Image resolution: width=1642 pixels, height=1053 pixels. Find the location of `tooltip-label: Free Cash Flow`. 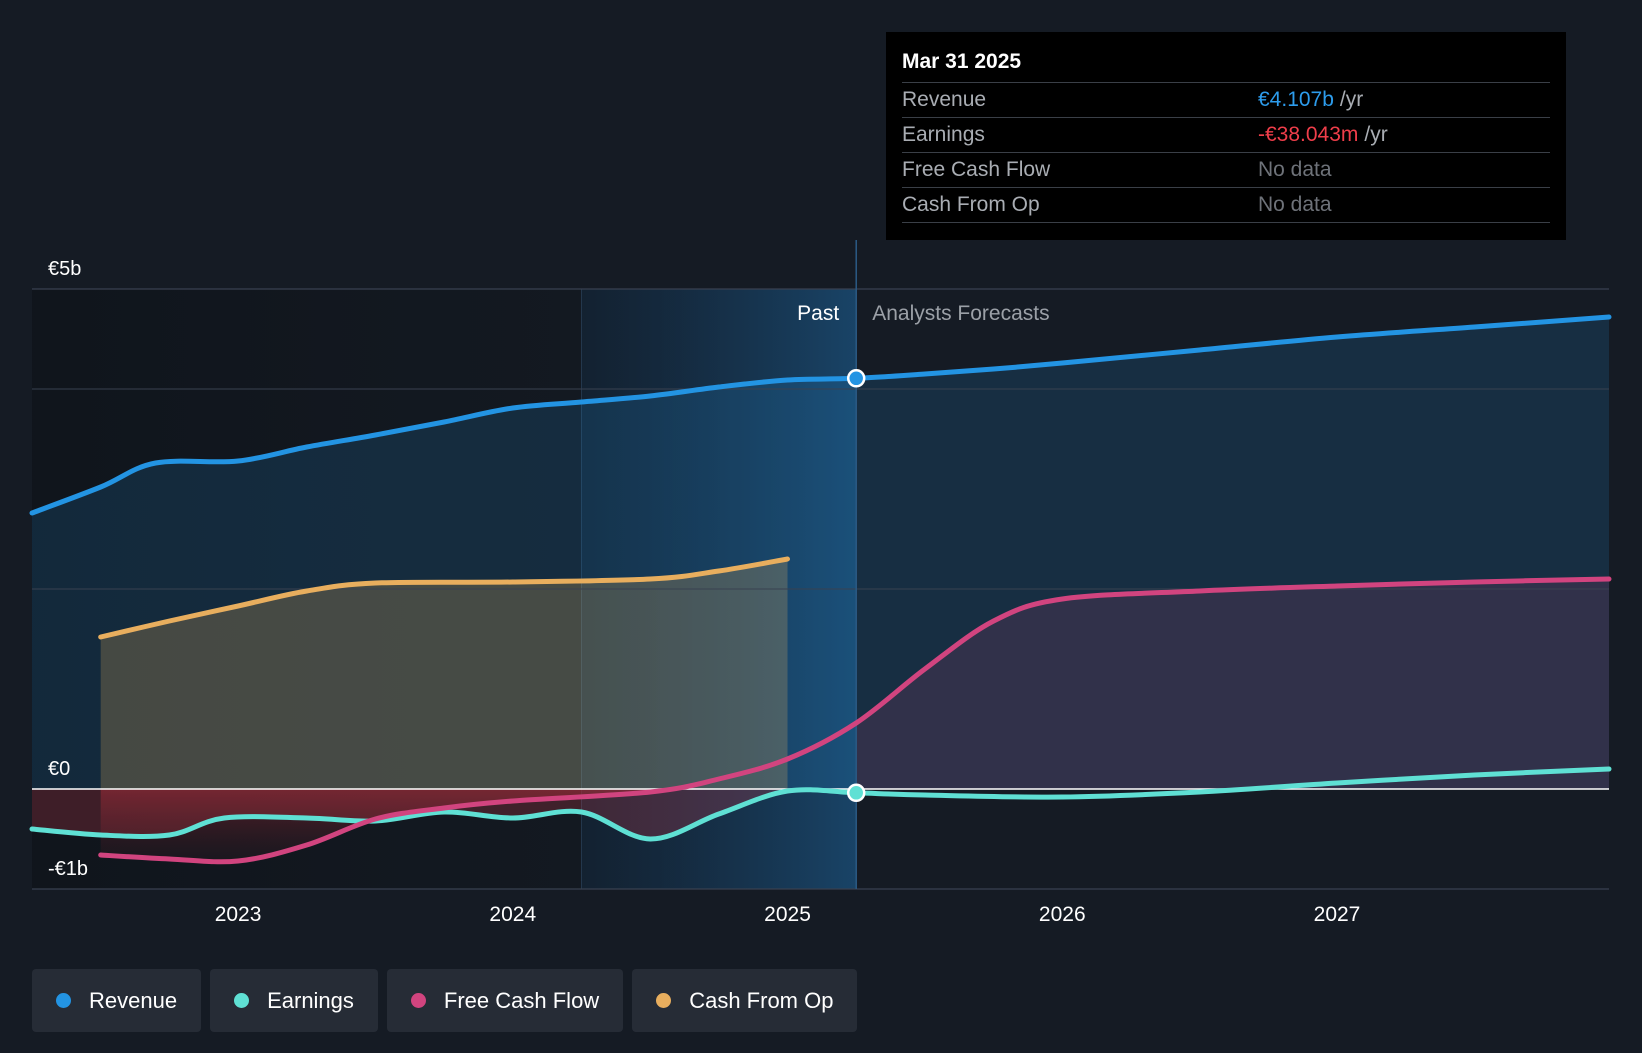

tooltip-label: Free Cash Flow is located at coordinates (976, 169).